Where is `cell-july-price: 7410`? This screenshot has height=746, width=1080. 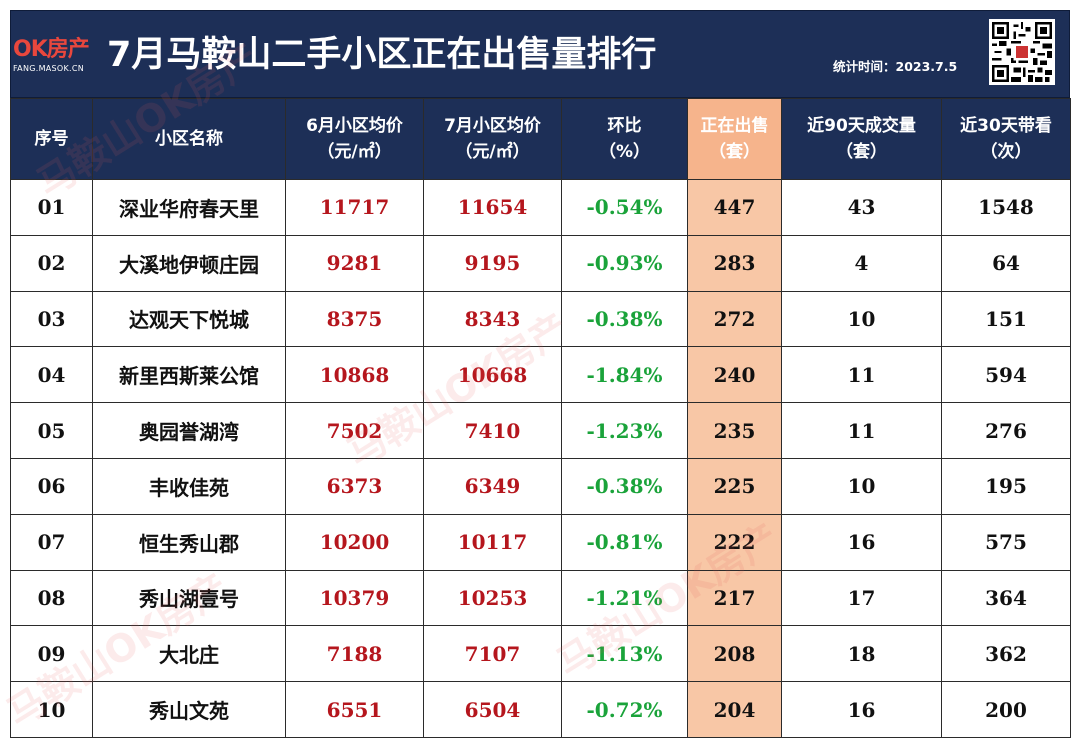
cell-july-price: 7410 is located at coordinates (492, 430).